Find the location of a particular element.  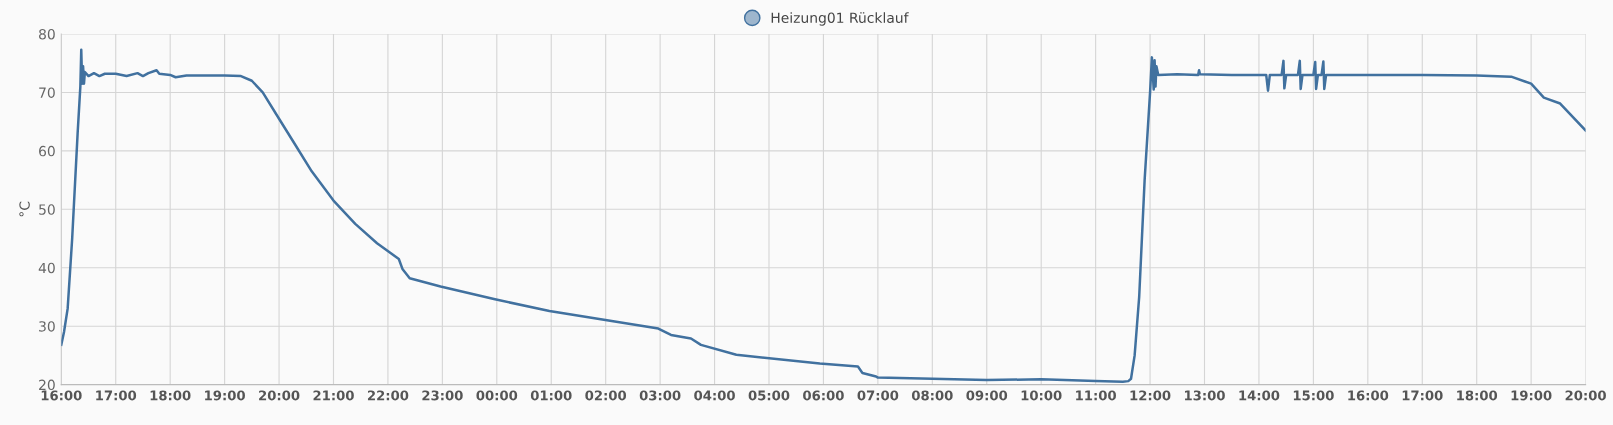

x-tick-label: 15:00 is located at coordinates (1313, 395).